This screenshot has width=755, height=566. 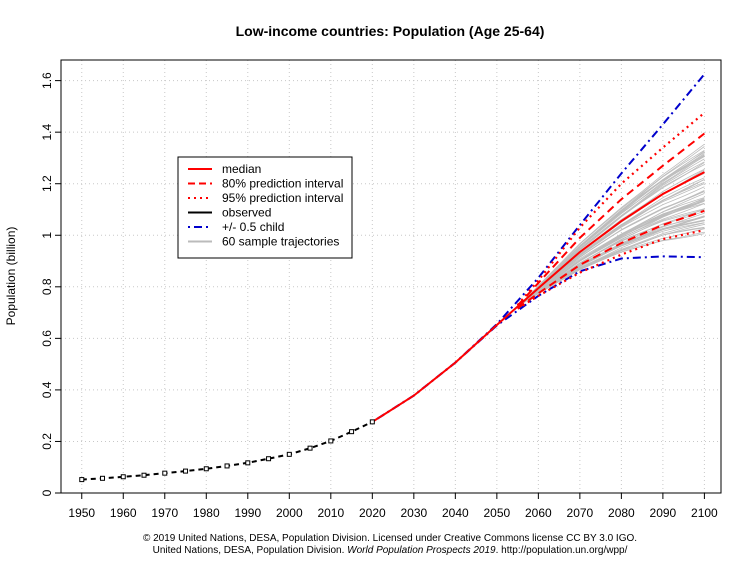 I want to click on x-tick-label-8: 2030, so click(x=413, y=513).